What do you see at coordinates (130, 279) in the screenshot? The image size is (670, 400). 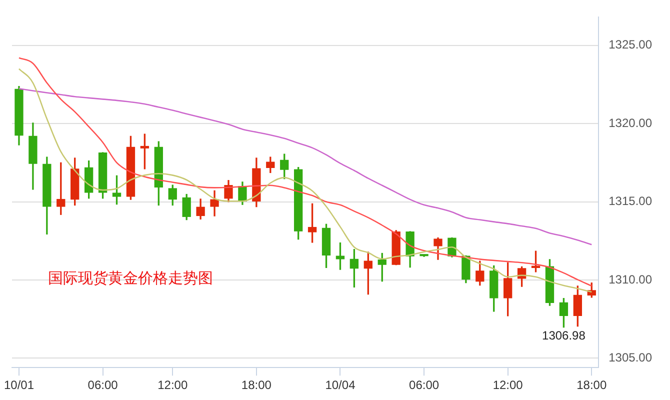 I see `text: 国际现货黄金价格走势图` at bounding box center [130, 279].